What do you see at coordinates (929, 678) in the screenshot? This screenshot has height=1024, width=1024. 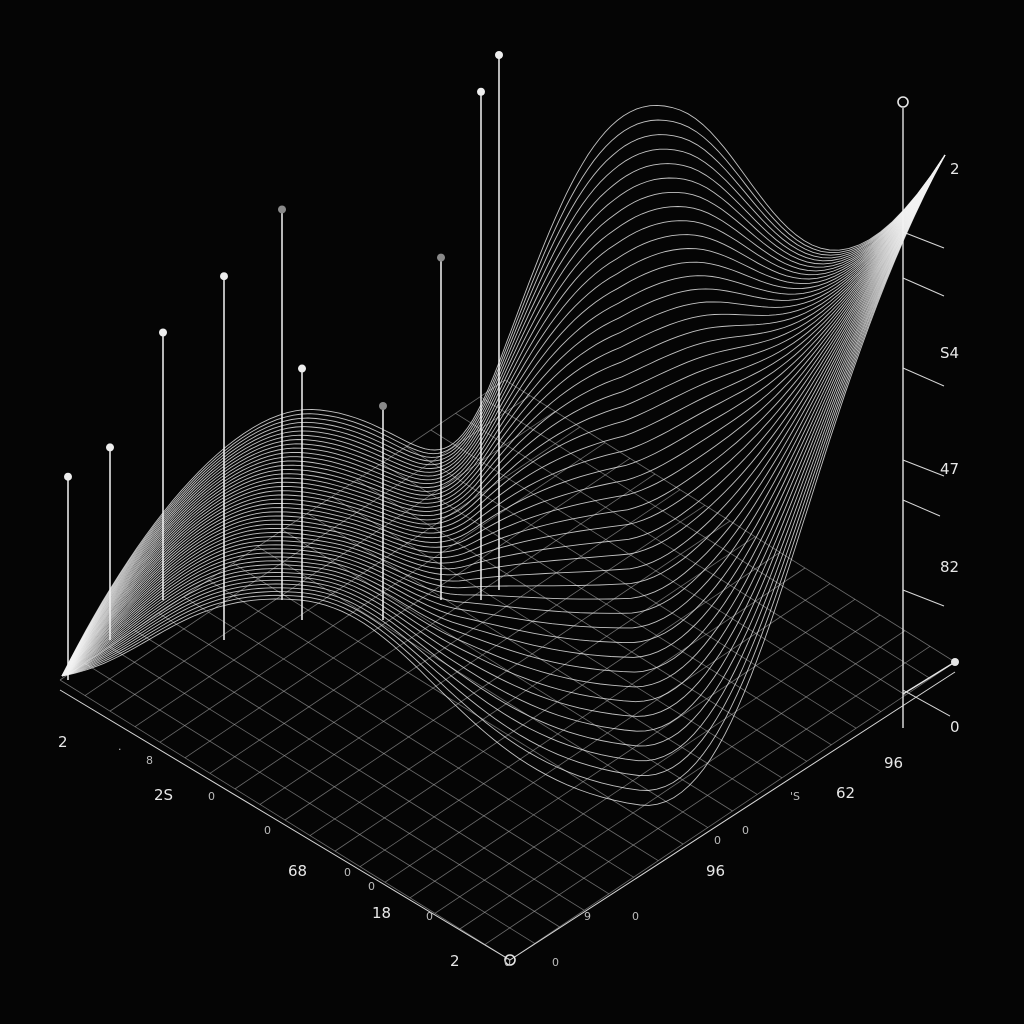 I see `y-axis-end-line` at bounding box center [929, 678].